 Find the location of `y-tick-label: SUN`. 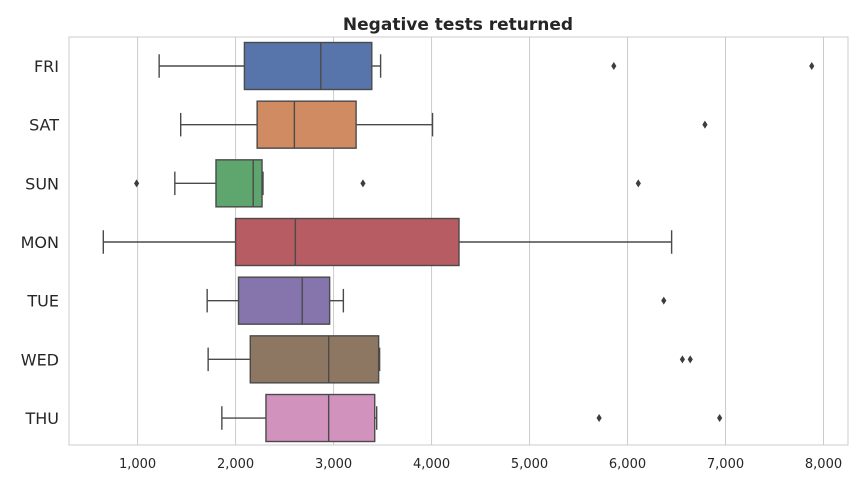

y-tick-label: SUN is located at coordinates (42, 183).